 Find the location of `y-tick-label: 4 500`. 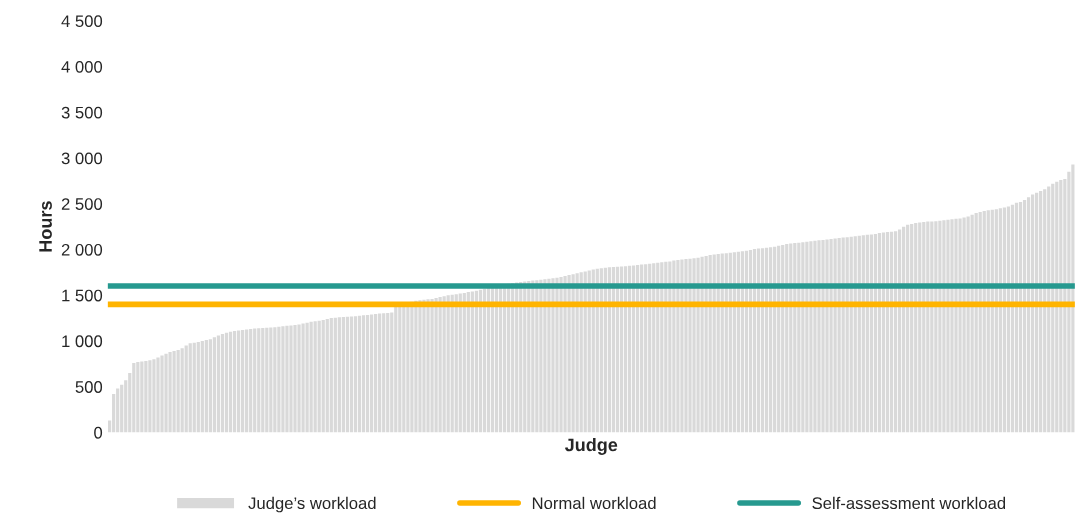

y-tick-label: 4 500 is located at coordinates (82, 21).